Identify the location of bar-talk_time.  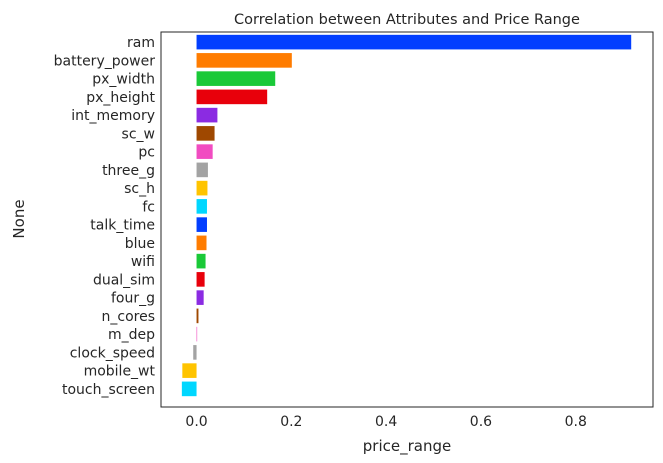
(201, 224).